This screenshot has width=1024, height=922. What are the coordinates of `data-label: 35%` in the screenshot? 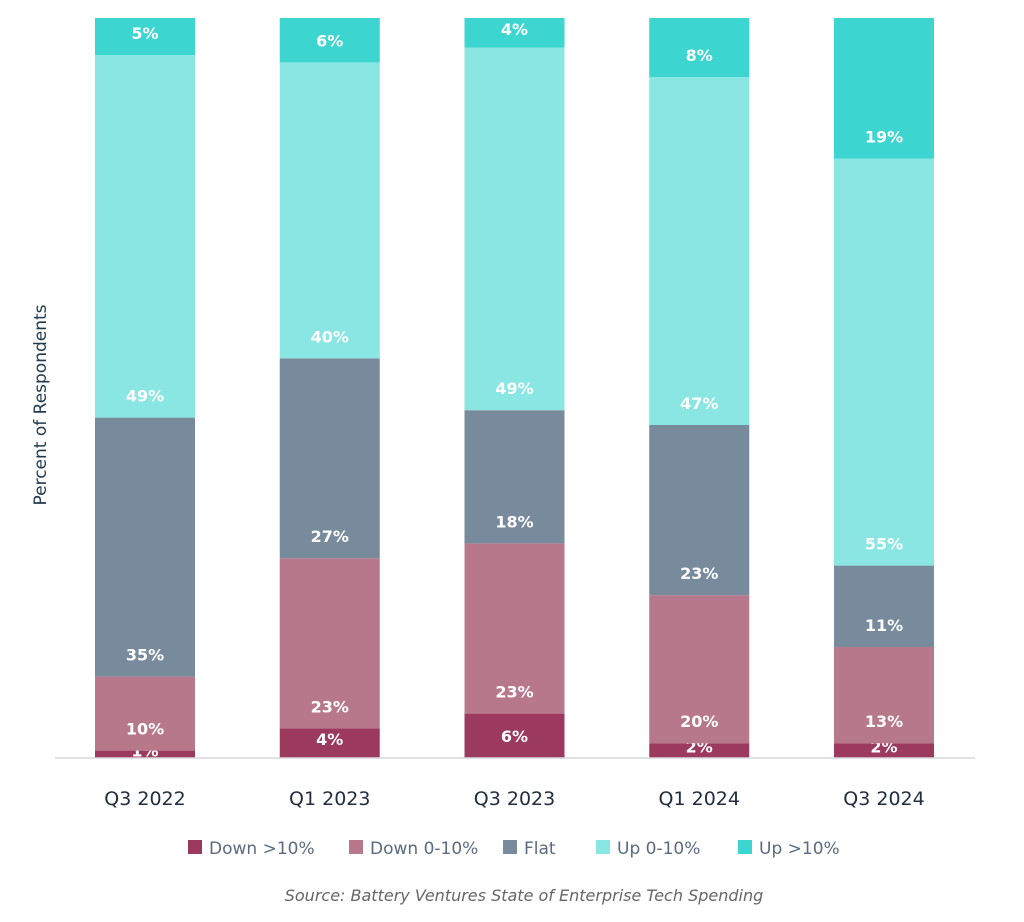 It's located at (145, 655).